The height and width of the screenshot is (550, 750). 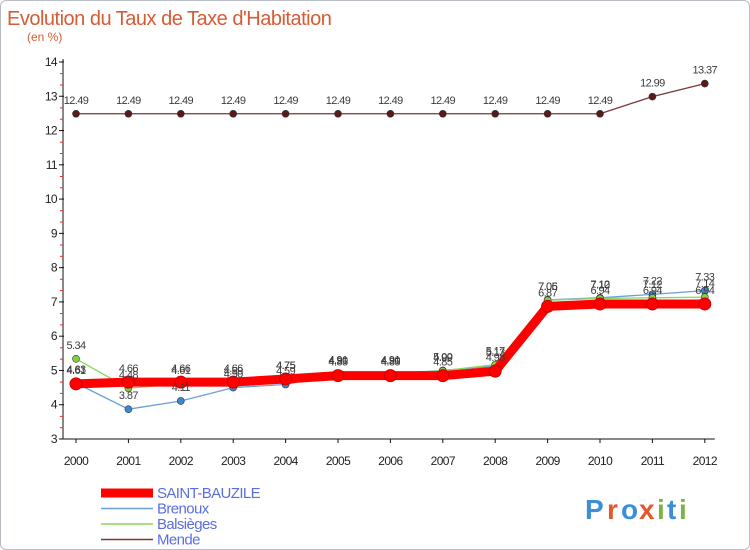 What do you see at coordinates (704, 284) in the screenshot?
I see `data-label-balsi-ges-2012: 7.14` at bounding box center [704, 284].